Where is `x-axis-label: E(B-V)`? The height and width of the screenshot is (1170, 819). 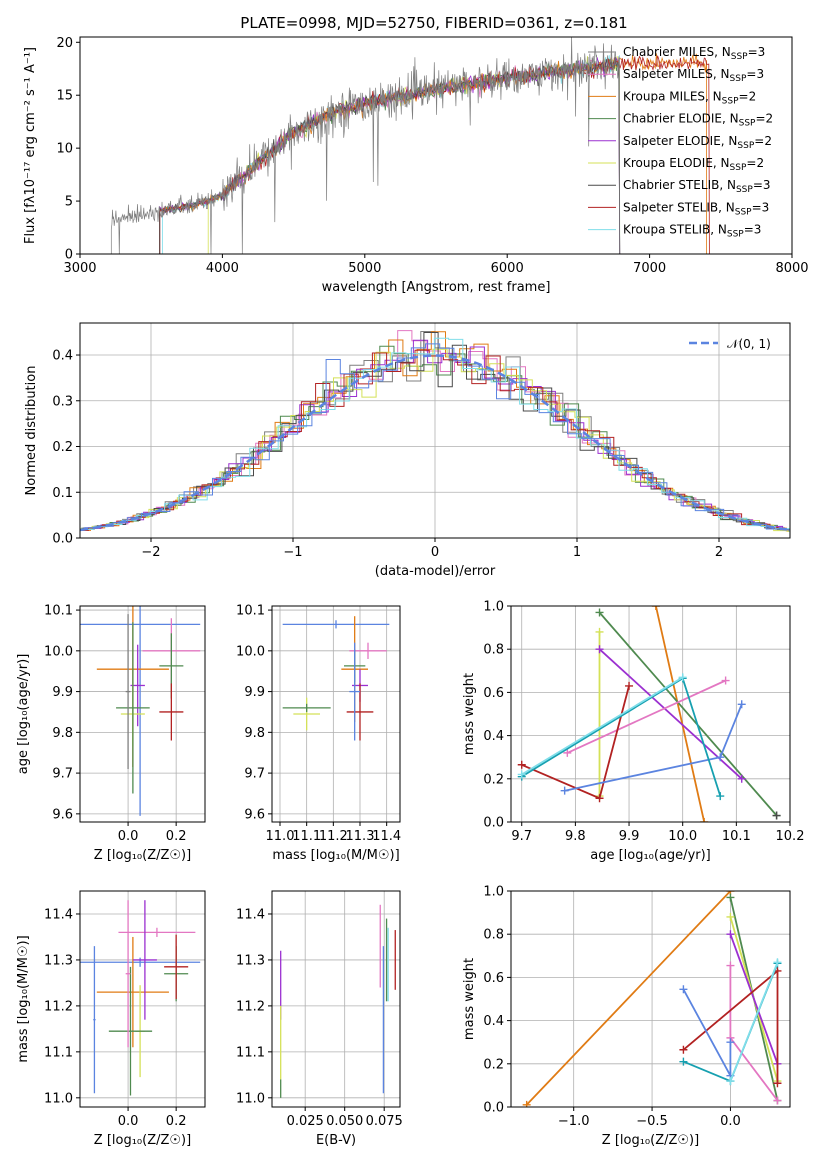
x-axis-label: E(B-V) is located at coordinates (336, 1140).